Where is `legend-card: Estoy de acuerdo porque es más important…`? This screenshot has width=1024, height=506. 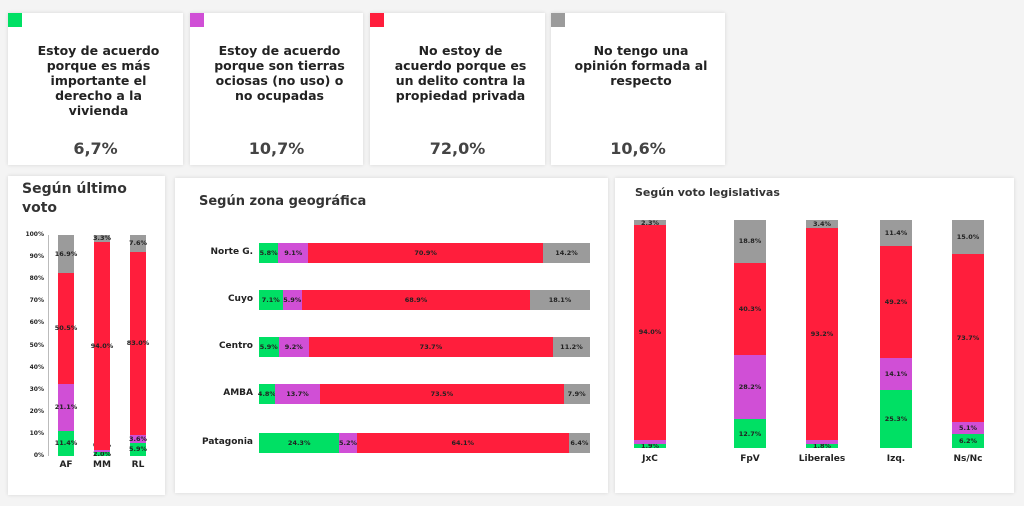 legend-card: Estoy de acuerdo porque es más important… is located at coordinates (95, 89).